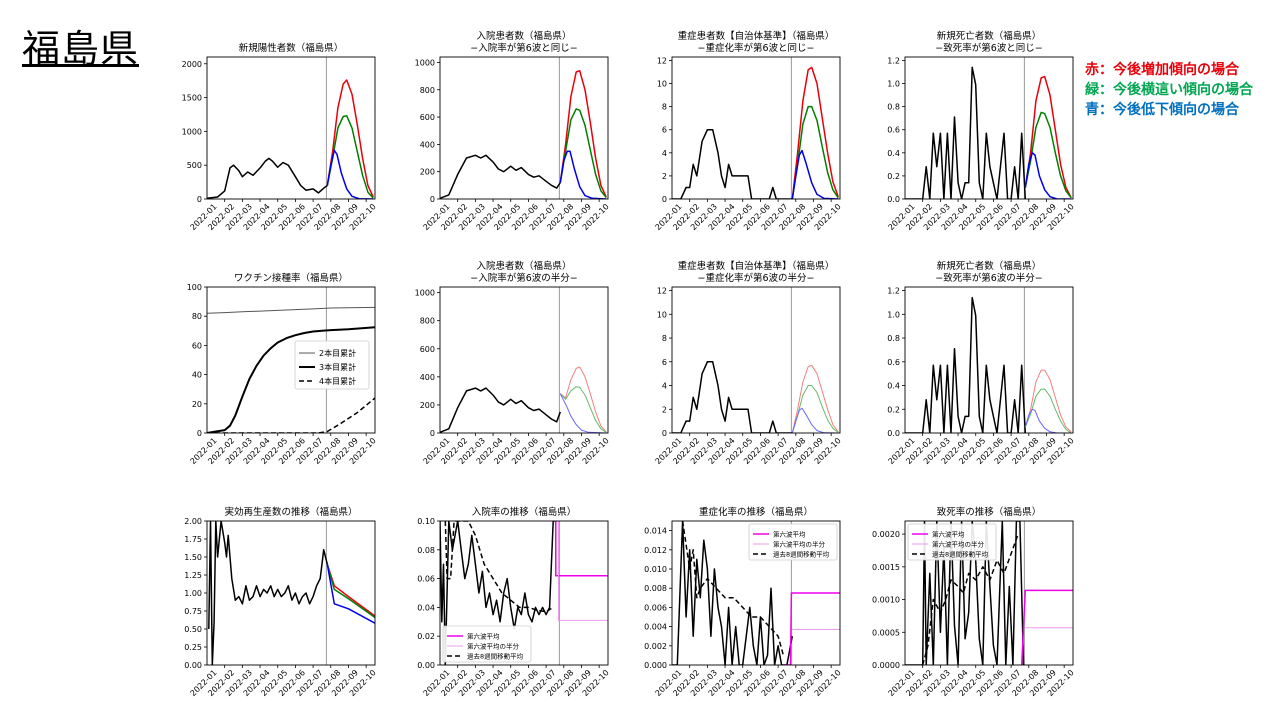  I want to click on y-tick-label: 0.04, so click(426, 607).